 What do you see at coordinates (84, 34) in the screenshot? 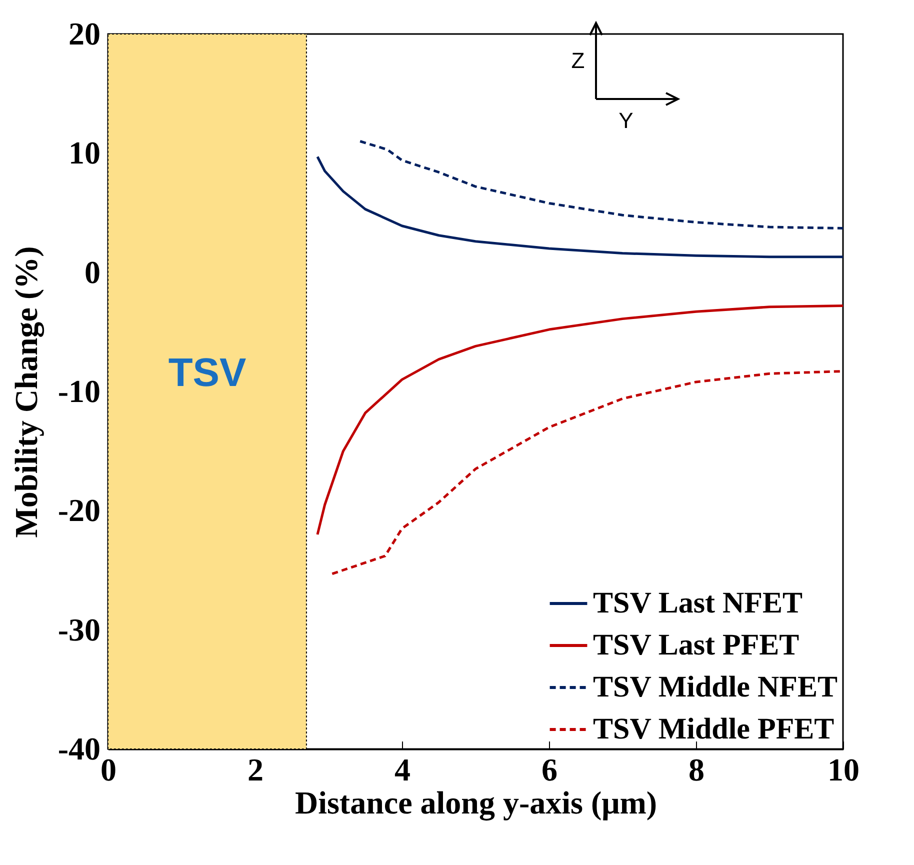
I see `y-tick-label: 20` at bounding box center [84, 34].